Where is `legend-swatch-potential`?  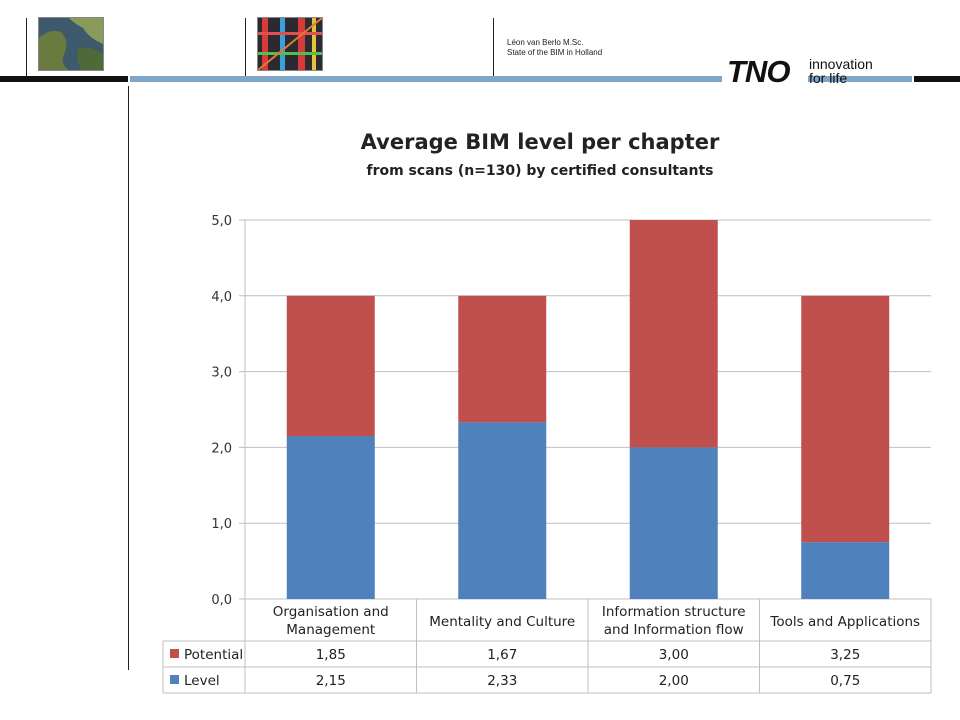
legend-swatch-potential is located at coordinates (174, 653).